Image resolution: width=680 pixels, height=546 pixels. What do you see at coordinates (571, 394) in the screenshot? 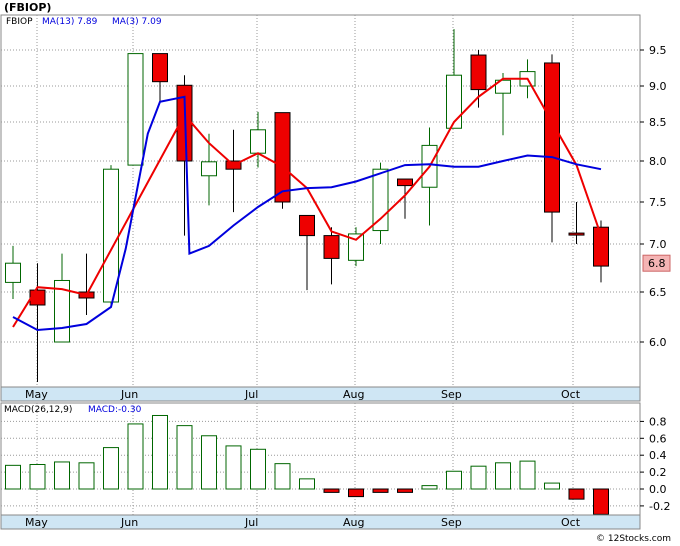
I see `month-label: Oct` at bounding box center [571, 394].